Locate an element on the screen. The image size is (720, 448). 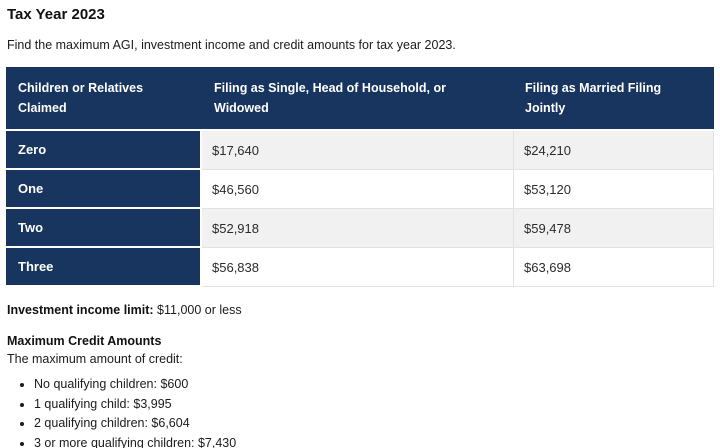
single-amount-cell: $46,560 is located at coordinates (357, 189).